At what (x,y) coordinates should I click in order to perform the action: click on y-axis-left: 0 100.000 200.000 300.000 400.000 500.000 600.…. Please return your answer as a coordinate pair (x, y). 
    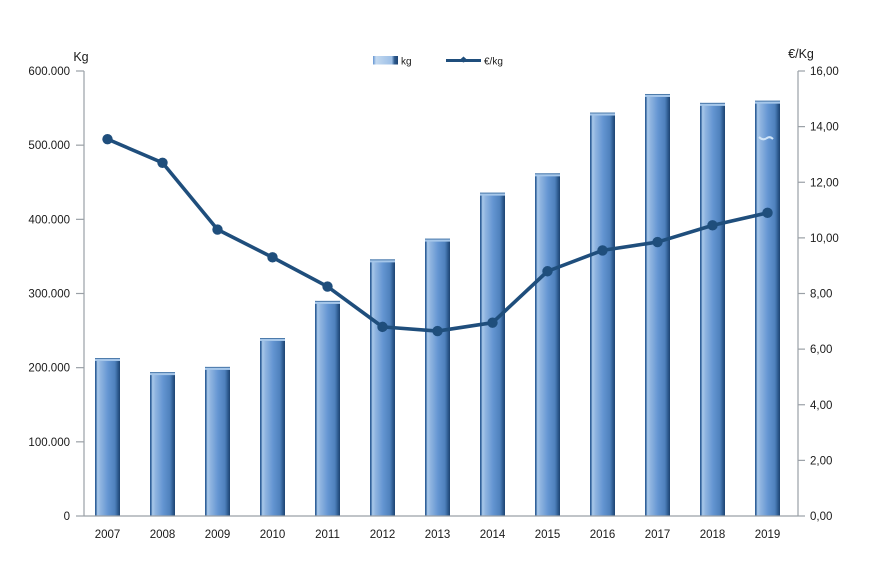
    Looking at the image, I should click on (56, 294).